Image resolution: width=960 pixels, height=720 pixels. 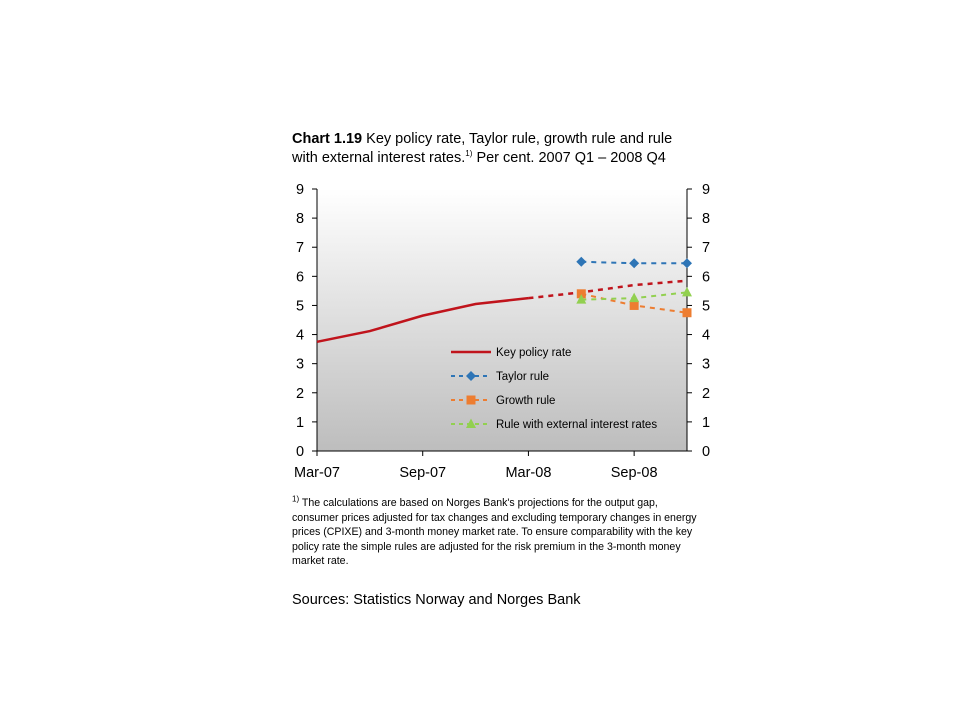 What do you see at coordinates (706, 452) in the screenshot?
I see `y-tick-label-right: 0` at bounding box center [706, 452].